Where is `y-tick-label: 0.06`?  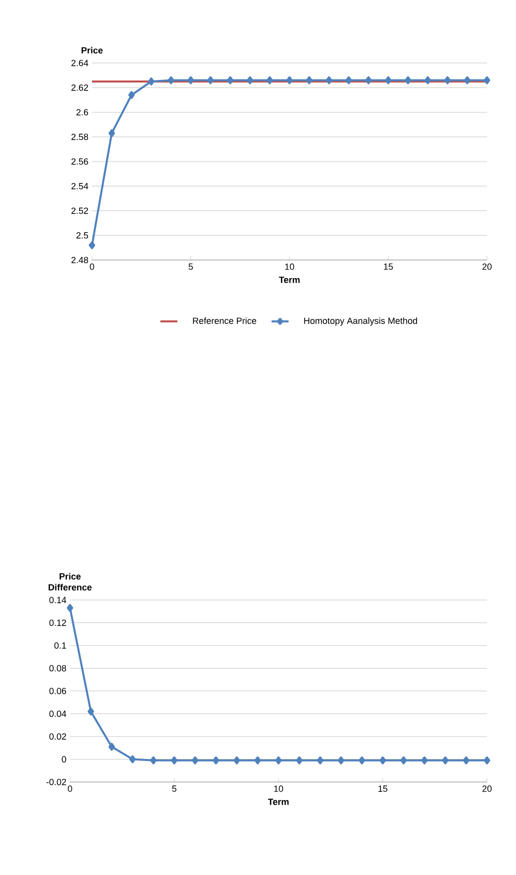 y-tick-label: 0.06 is located at coordinates (57, 691).